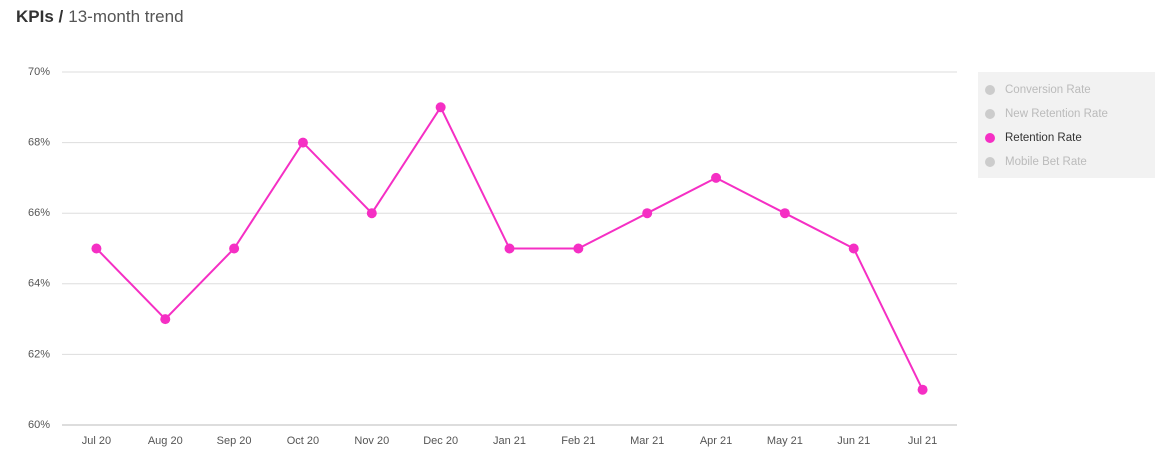 The width and height of the screenshot is (1165, 462). I want to click on legend-box, so click(1066, 125).